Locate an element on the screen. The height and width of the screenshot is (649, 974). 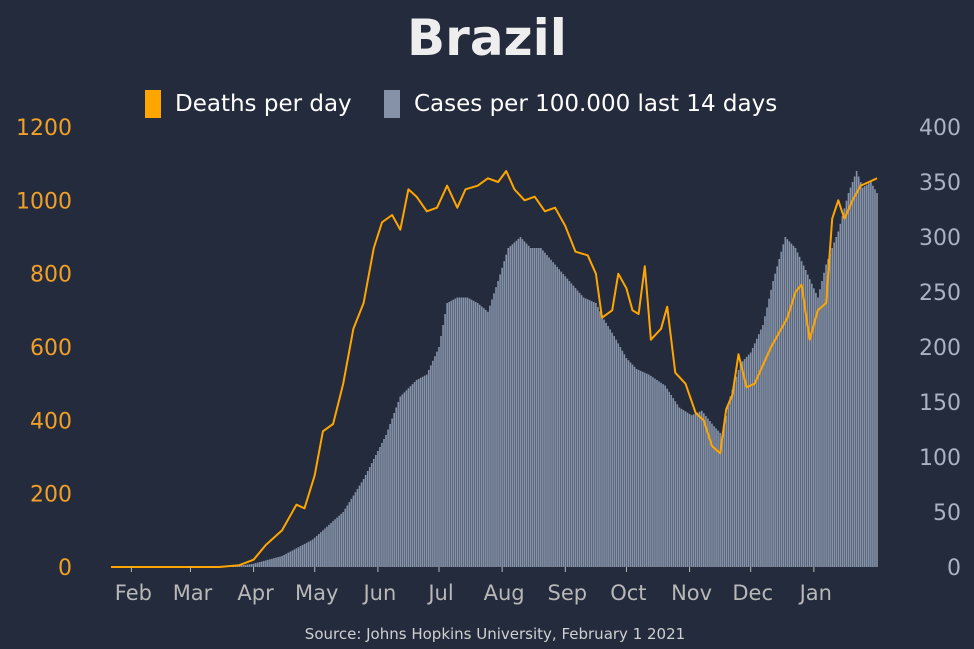
right-axis-tick-label: 300 is located at coordinates (940, 238).